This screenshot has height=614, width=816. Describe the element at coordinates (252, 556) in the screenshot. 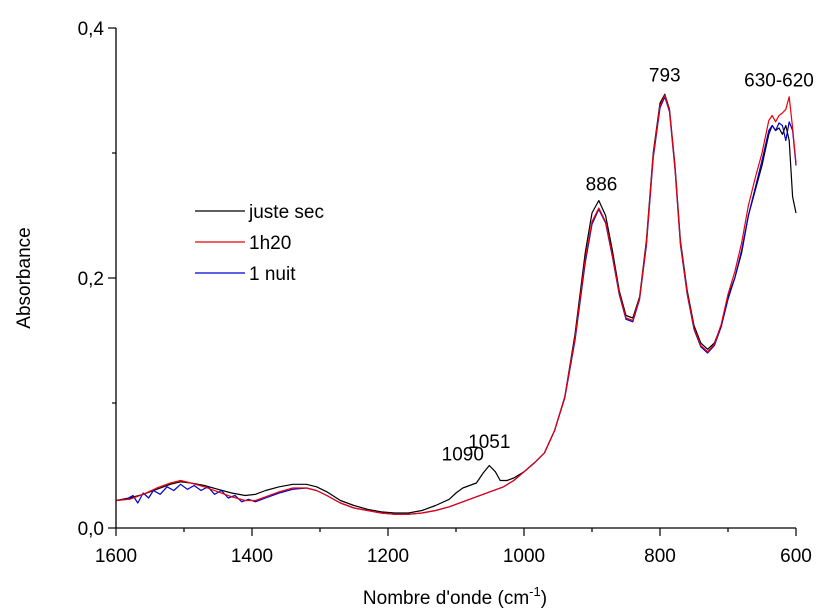

I see `x-tick-label-1400: 1400` at that location.